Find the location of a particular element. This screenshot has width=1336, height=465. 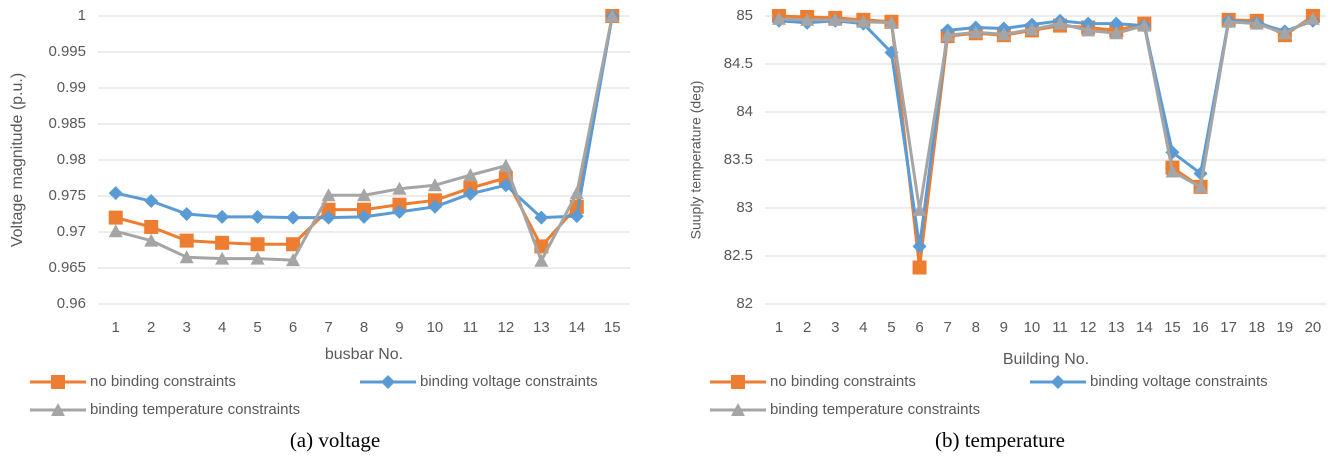

y-tick-label: 82 is located at coordinates (744, 303).